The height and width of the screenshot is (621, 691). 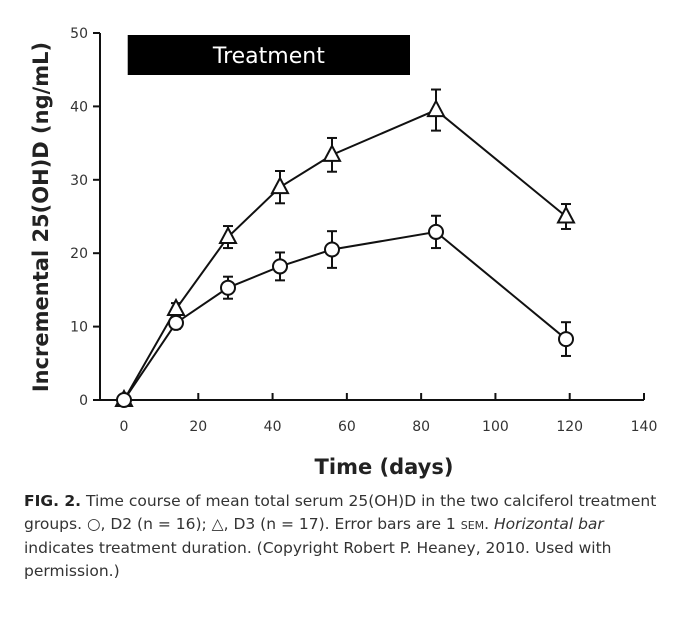 What do you see at coordinates (53, 501) in the screenshot?
I see `figure-label: FIG. 2.` at bounding box center [53, 501].